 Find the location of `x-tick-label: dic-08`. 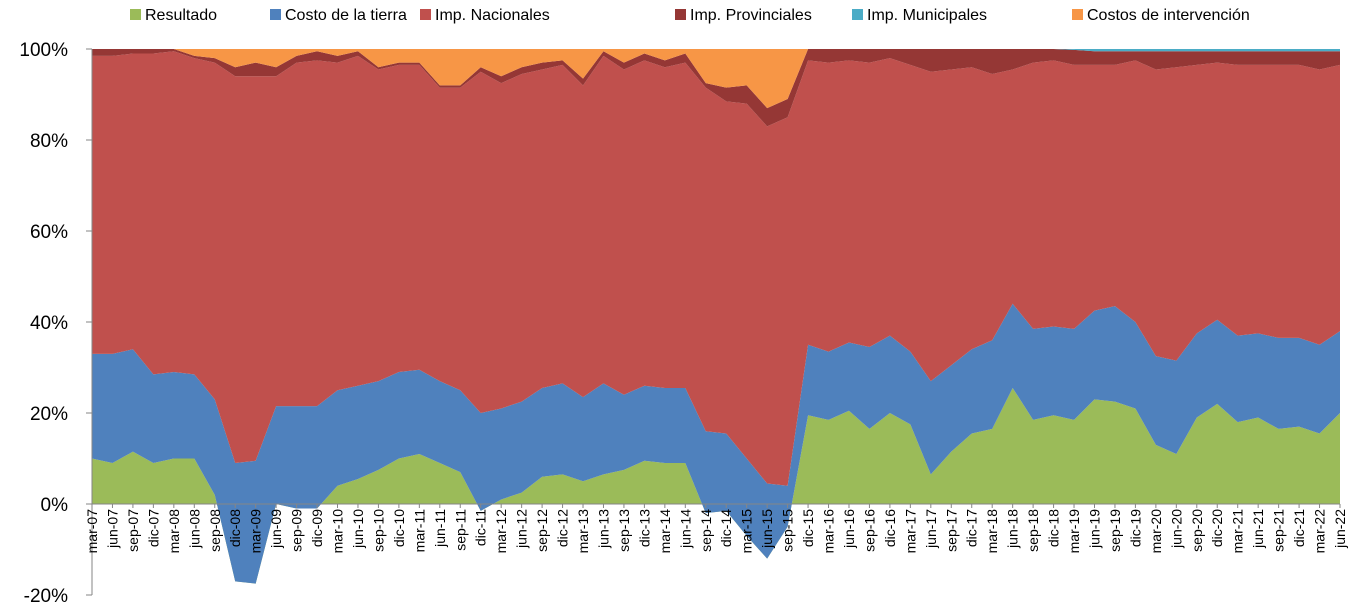

x-tick-label: dic-08 is located at coordinates (235, 528).